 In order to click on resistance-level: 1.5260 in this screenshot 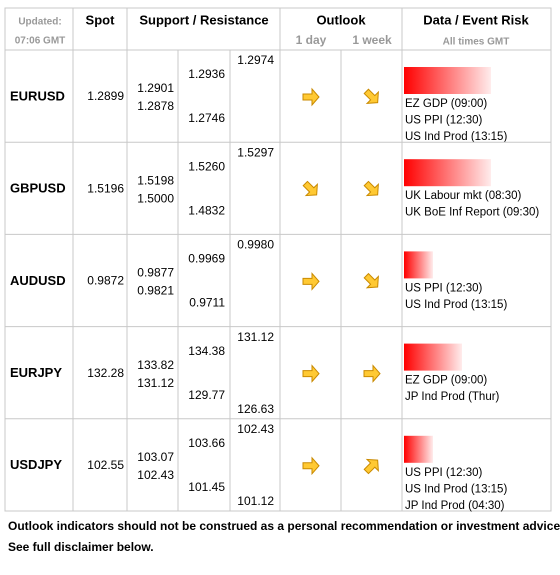, I will do `click(206, 166)`.